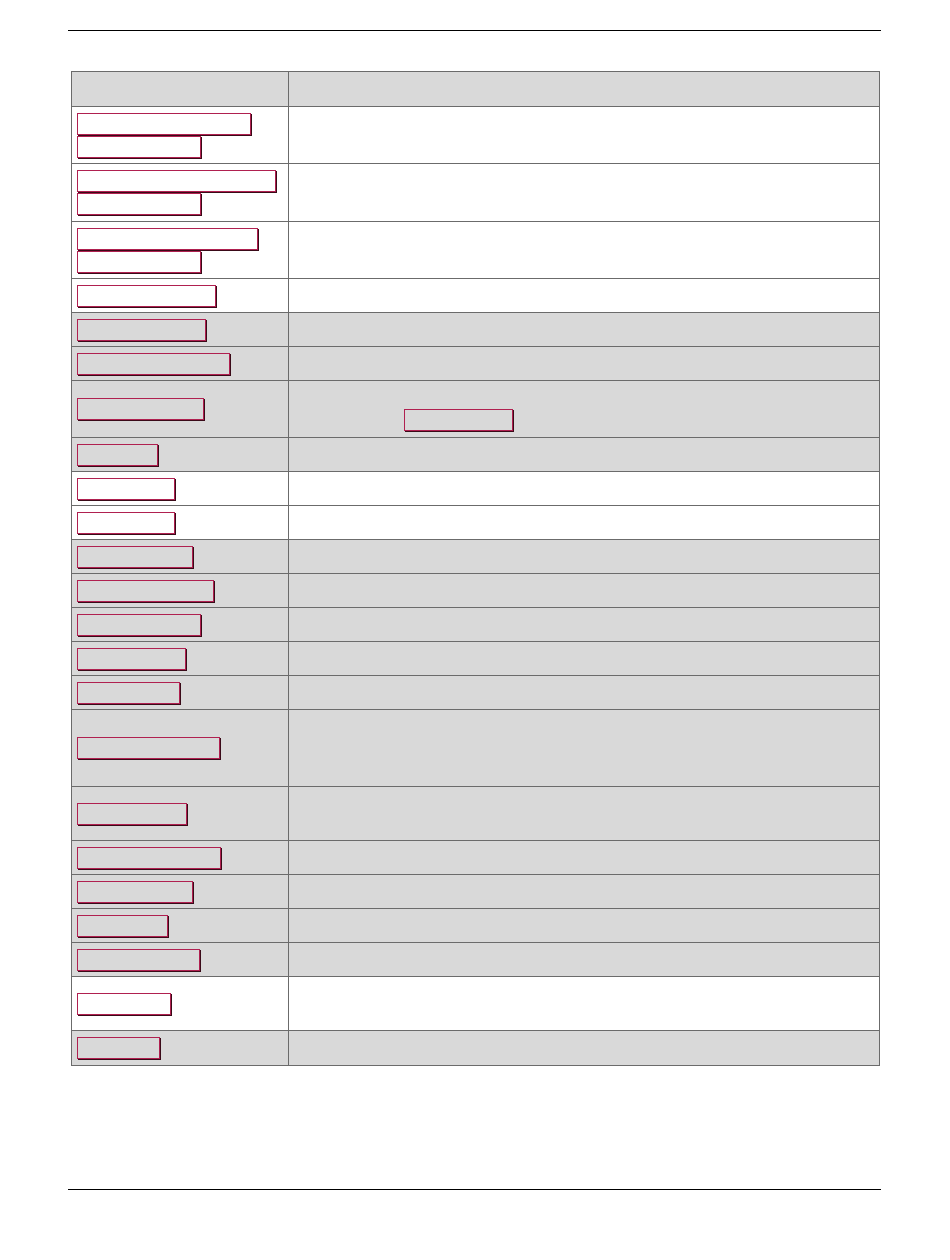 This screenshot has width=950, height=1260. Describe the element at coordinates (180, 89) in the screenshot. I see `column-header-name` at that location.